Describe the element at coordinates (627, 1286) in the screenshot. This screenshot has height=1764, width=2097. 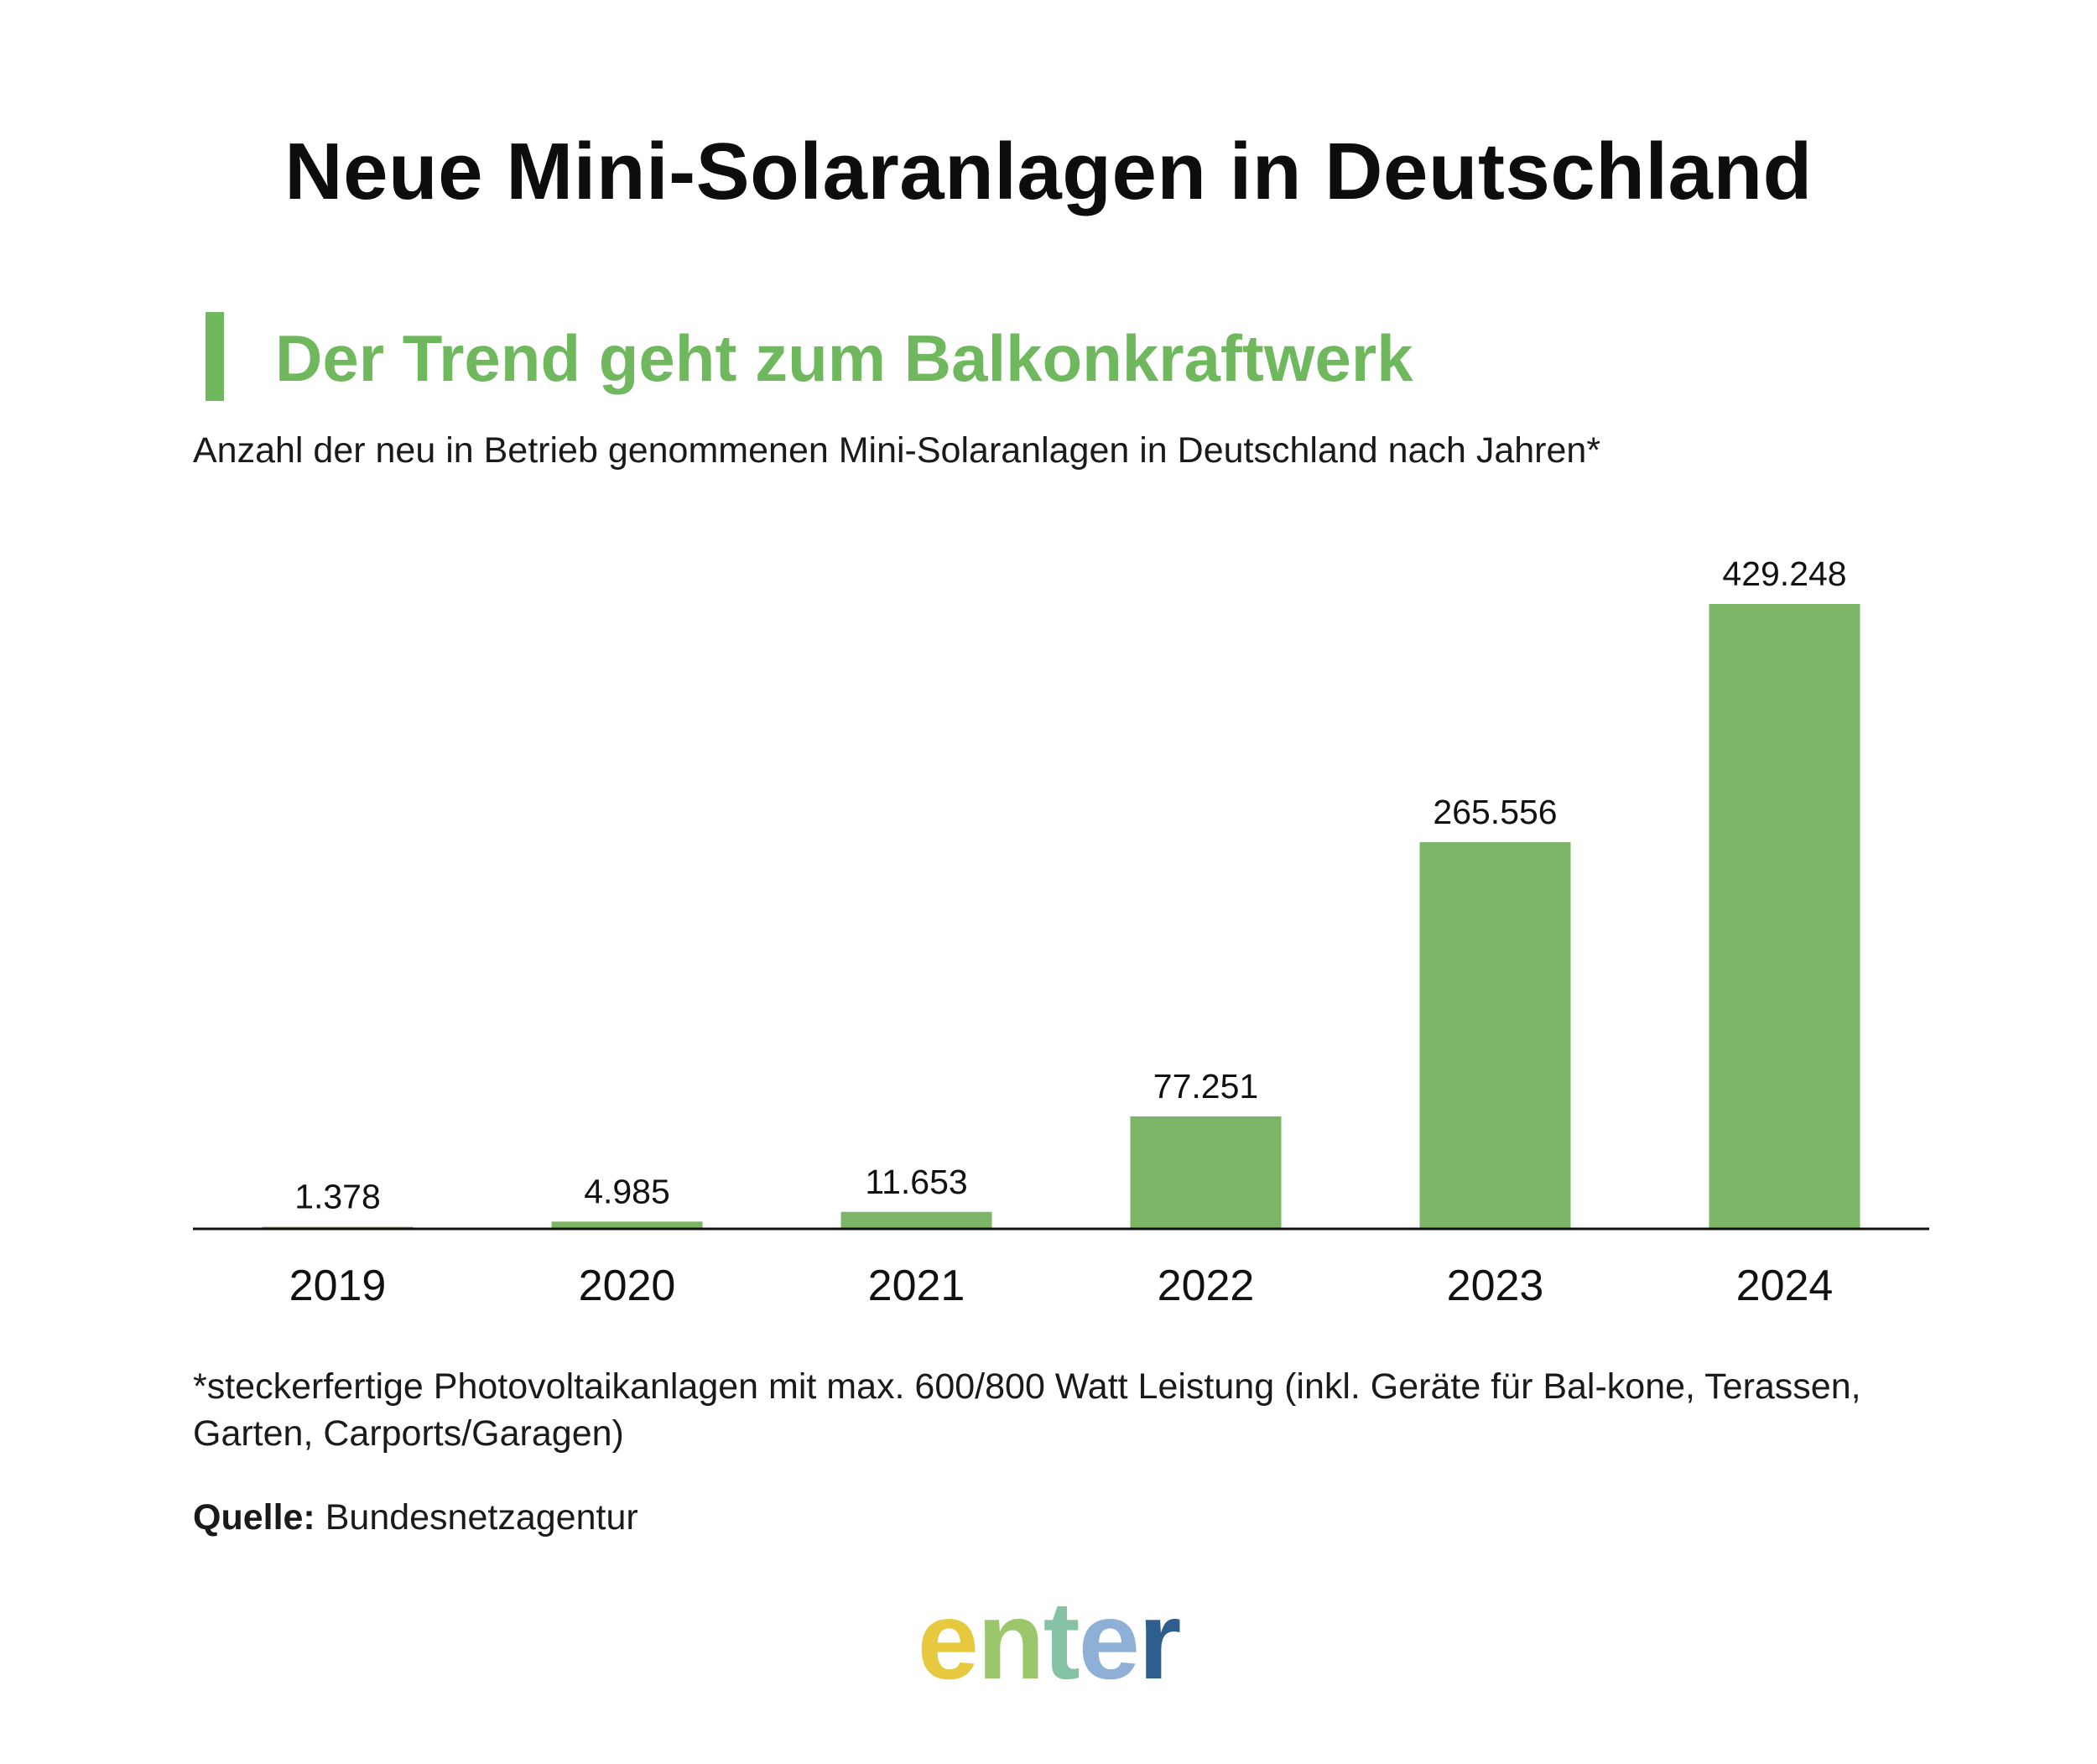
I see `x-tick-label-2020: 2020` at that location.